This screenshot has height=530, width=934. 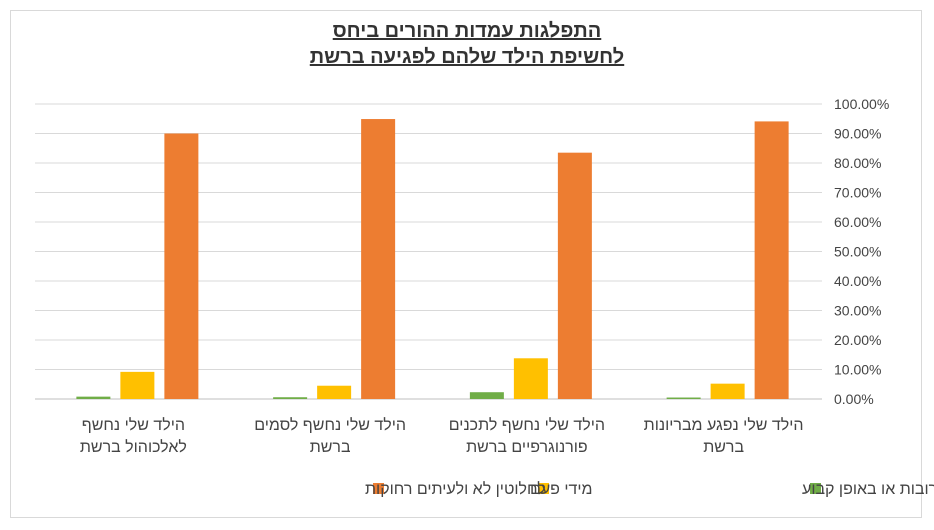 I want to click on y-tick-label: 40.00%, so click(x=857, y=281).